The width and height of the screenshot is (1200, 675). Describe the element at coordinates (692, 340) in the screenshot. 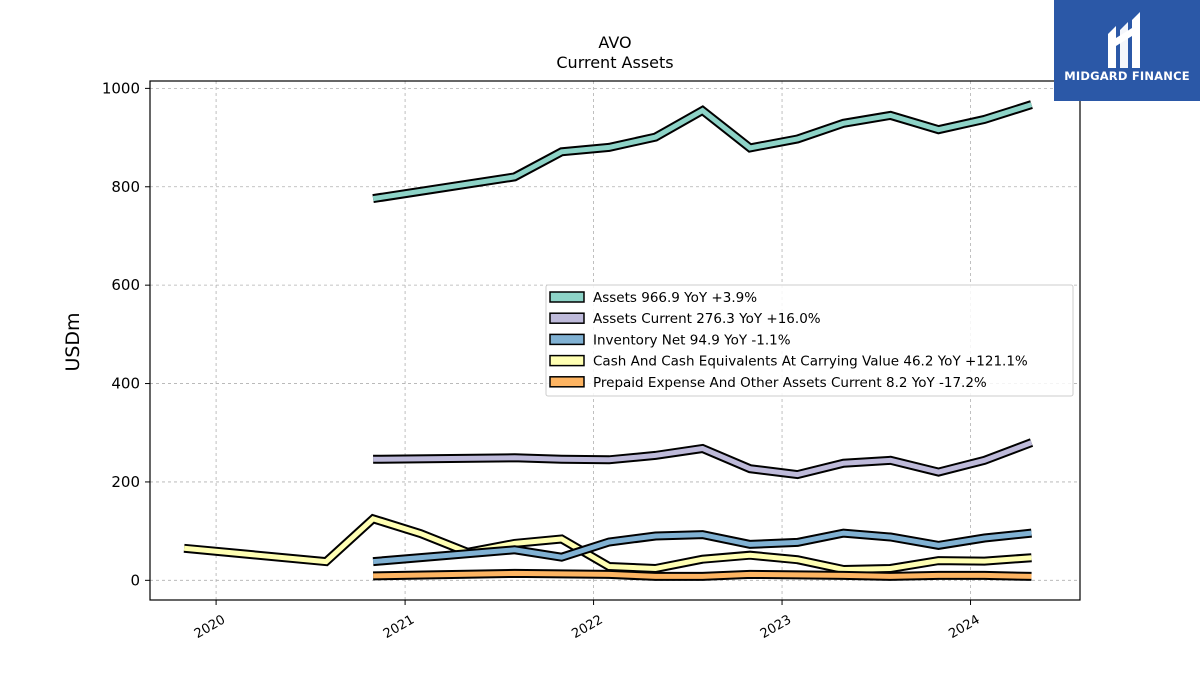

I see `legend-label: Inventory Net 94.9 YoY -1.1%` at that location.